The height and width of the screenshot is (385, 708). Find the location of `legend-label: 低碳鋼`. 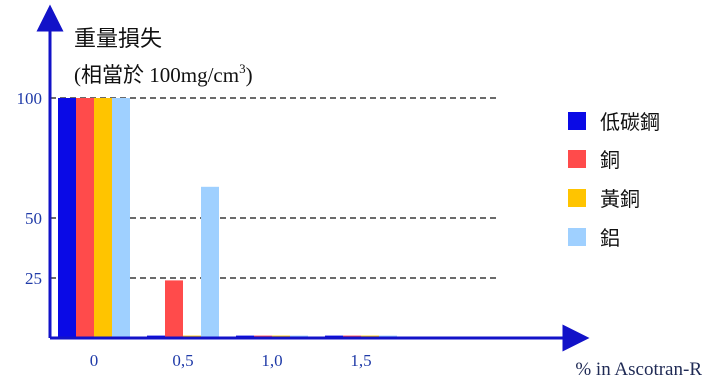

legend-label: 低碳鋼 is located at coordinates (630, 122).